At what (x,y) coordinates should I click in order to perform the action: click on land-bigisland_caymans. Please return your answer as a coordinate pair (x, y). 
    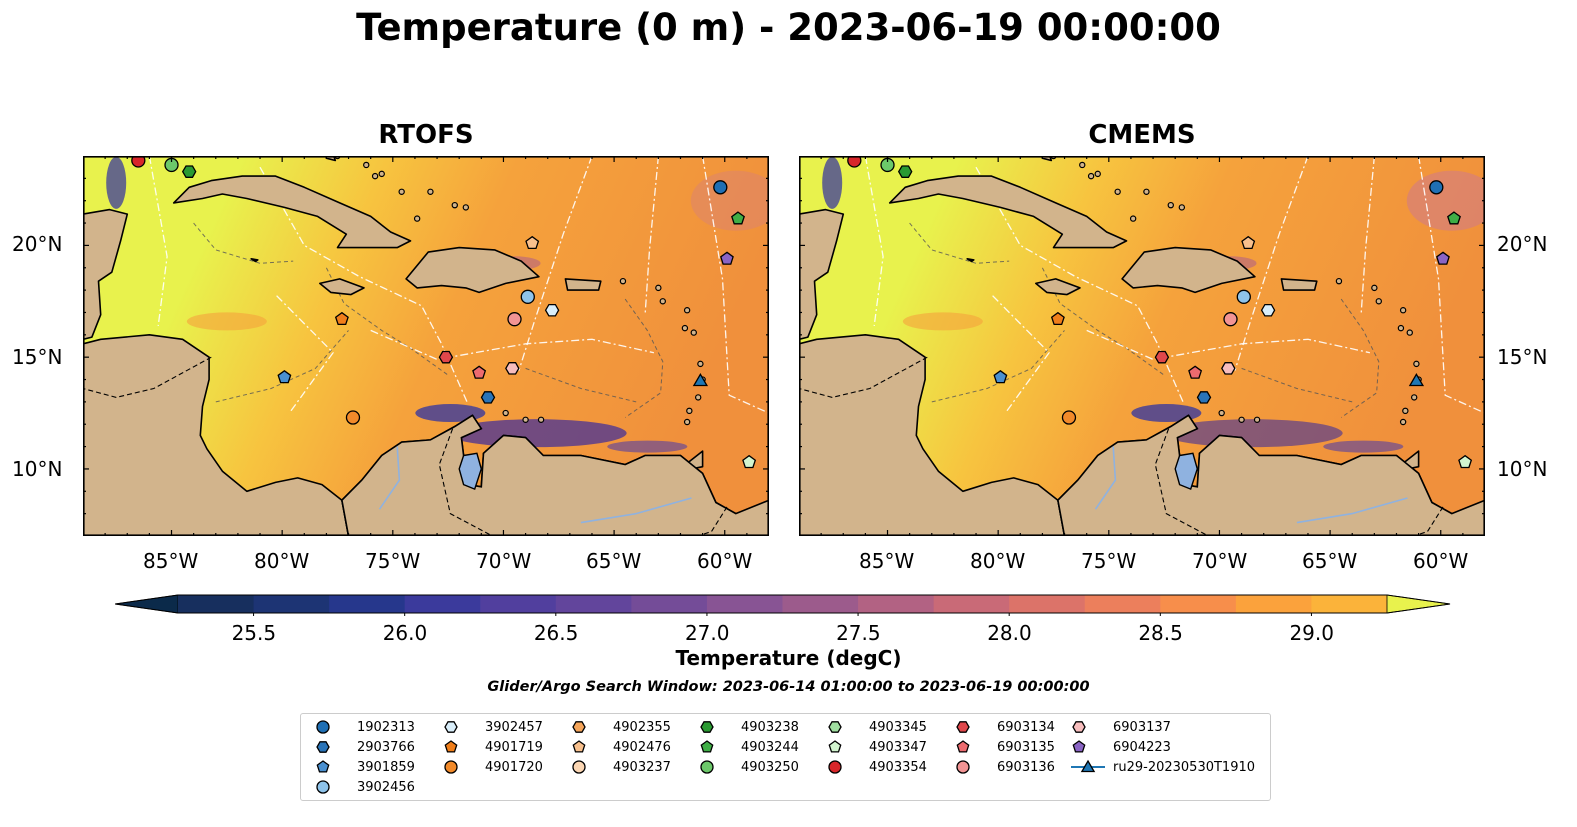
    Looking at the image, I should click on (254, 260).